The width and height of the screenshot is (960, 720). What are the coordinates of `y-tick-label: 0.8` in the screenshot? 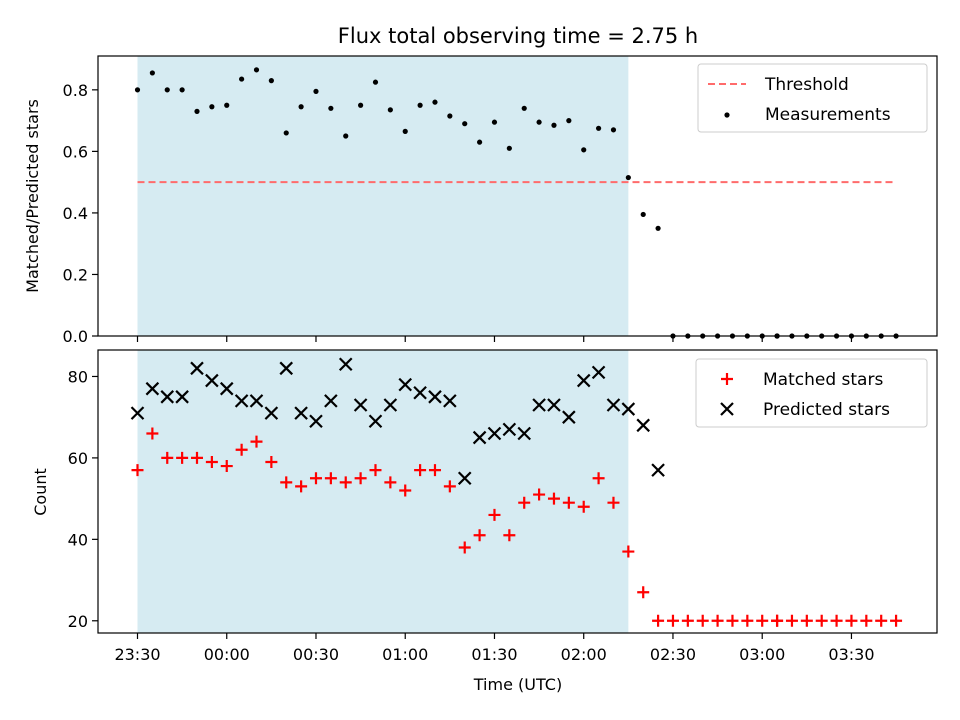 It's located at (75, 90).